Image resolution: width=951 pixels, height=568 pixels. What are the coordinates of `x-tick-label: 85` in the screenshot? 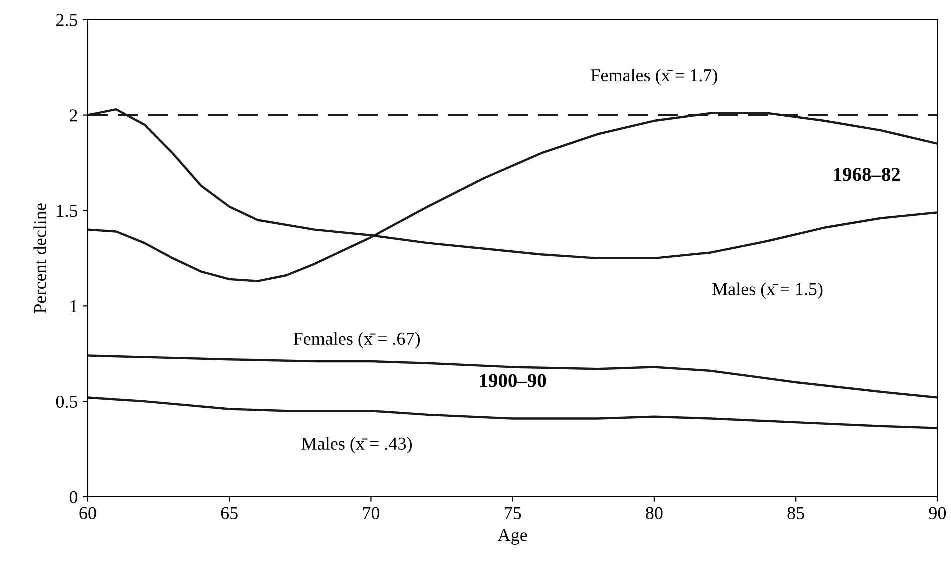 It's located at (796, 513).